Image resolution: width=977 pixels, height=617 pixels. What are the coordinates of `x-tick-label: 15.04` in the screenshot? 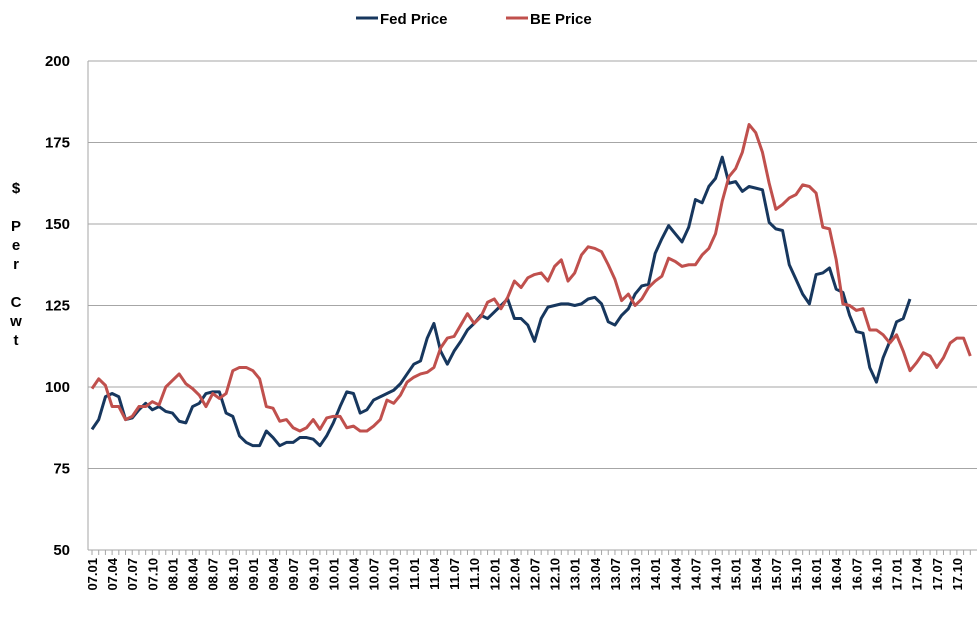 It's located at (756, 573).